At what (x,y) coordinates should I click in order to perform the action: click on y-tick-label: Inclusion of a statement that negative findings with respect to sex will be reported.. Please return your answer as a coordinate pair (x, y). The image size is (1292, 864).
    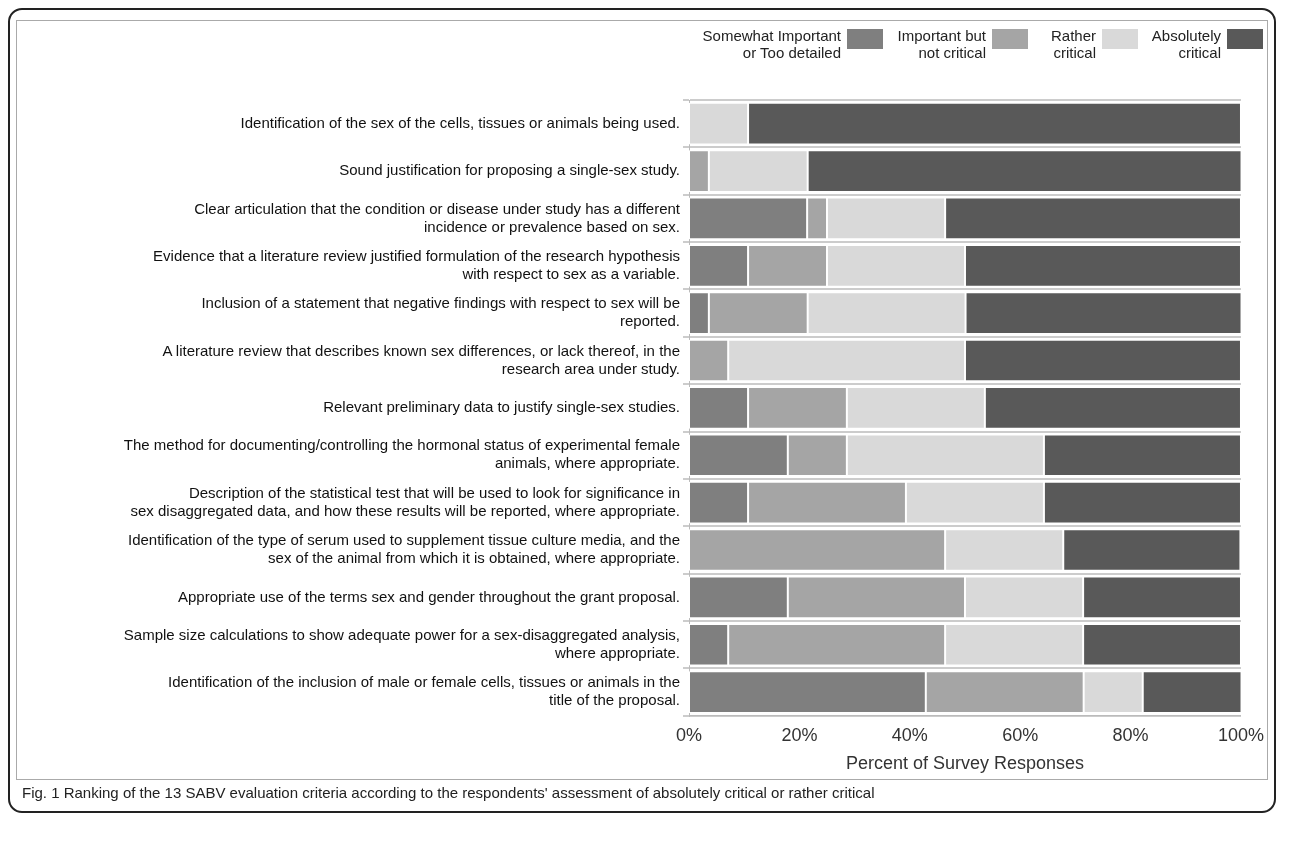
    Looking at the image, I should click on (440, 312).